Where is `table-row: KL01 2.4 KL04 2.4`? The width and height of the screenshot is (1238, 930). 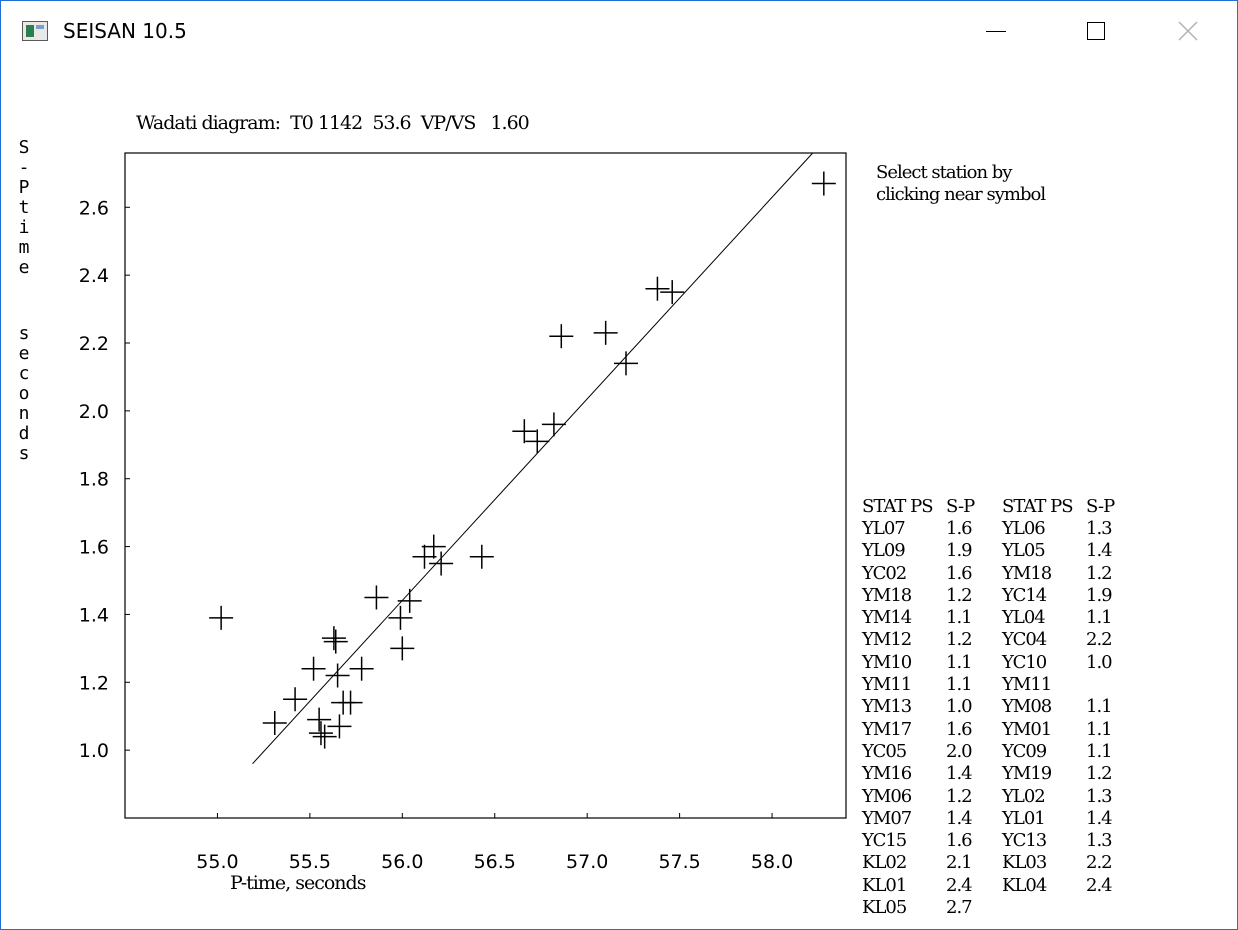 table-row: KL01 2.4 KL04 2.4 is located at coordinates (1002, 885).